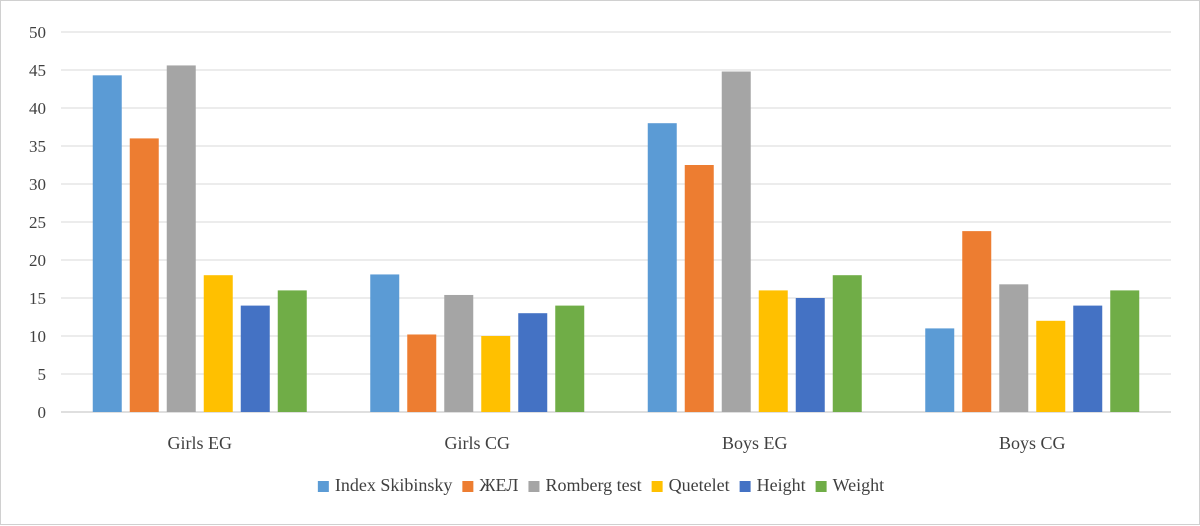 The width and height of the screenshot is (1200, 526). What do you see at coordinates (37, 146) in the screenshot?
I see `y-tick-label: 35` at bounding box center [37, 146].